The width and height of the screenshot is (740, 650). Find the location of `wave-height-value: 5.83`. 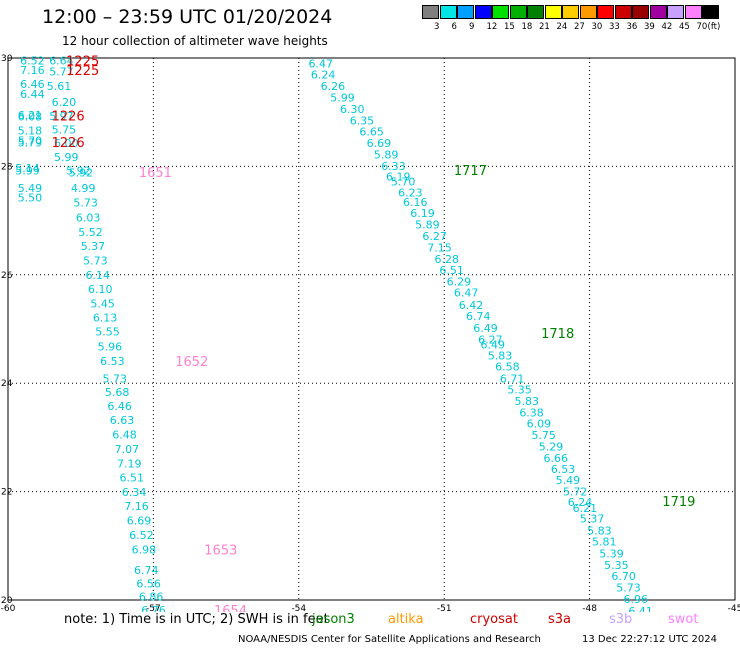

wave-height-value: 5.83 is located at coordinates (500, 356).